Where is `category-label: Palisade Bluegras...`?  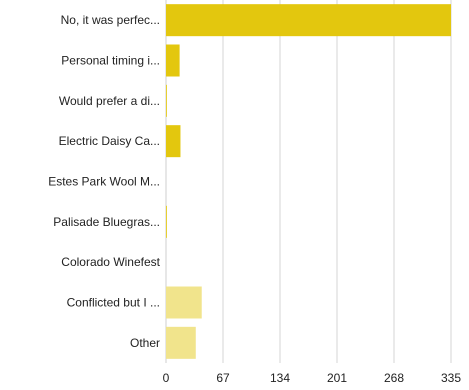 category-label: Palisade Bluegras... is located at coordinates (106, 222).